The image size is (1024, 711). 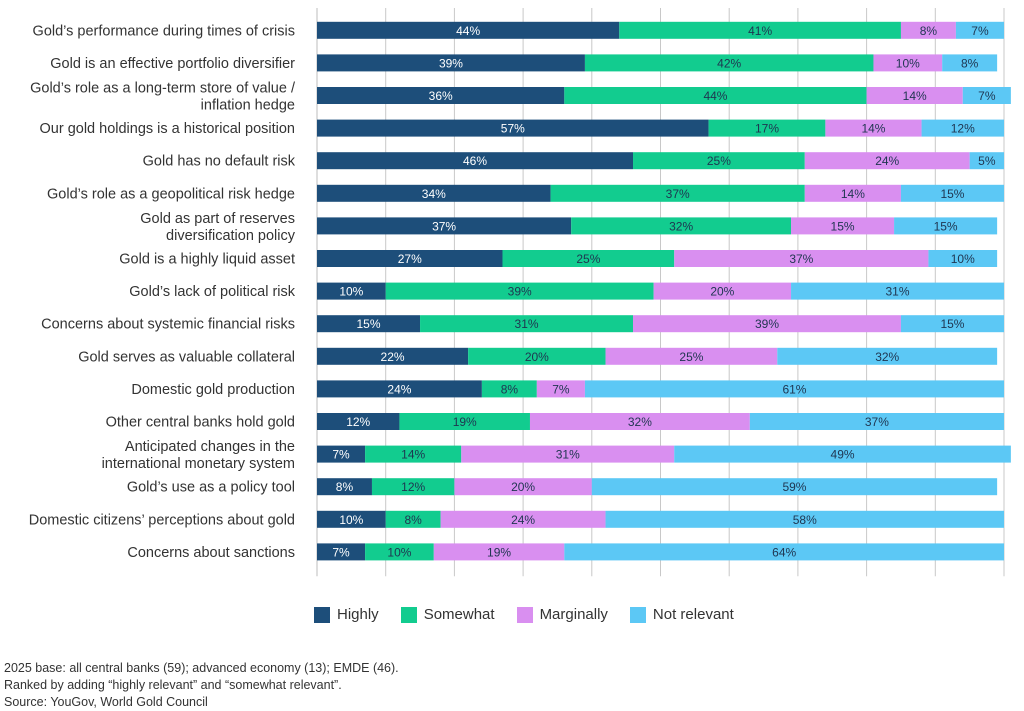 I want to click on legend-item-not-relevant: Not relevant, so click(x=681, y=614).